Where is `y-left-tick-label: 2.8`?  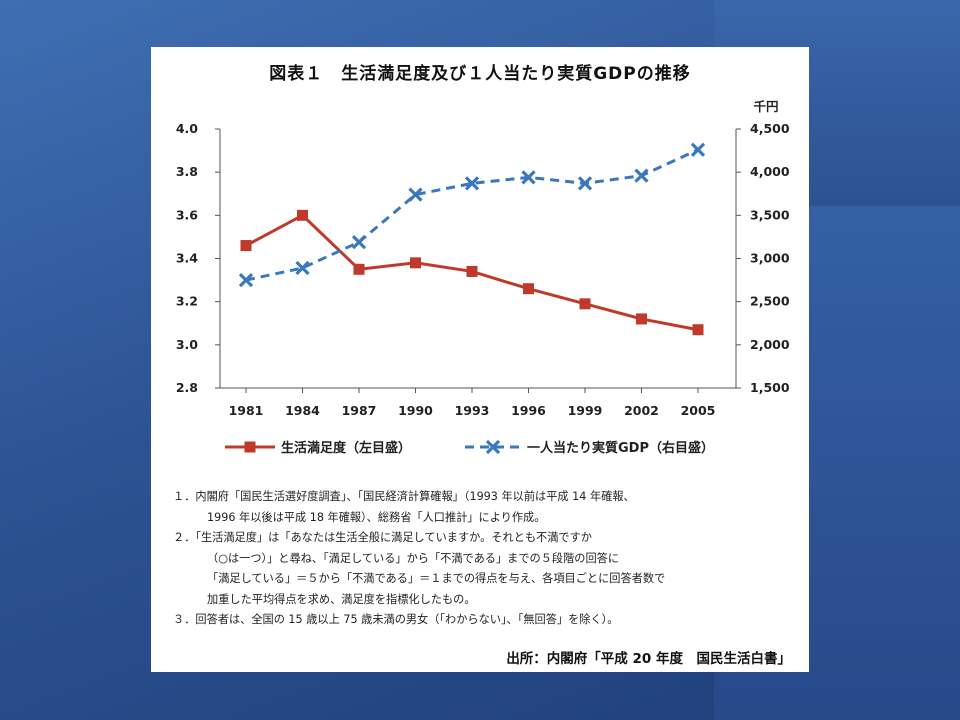 y-left-tick-label: 2.8 is located at coordinates (187, 387).